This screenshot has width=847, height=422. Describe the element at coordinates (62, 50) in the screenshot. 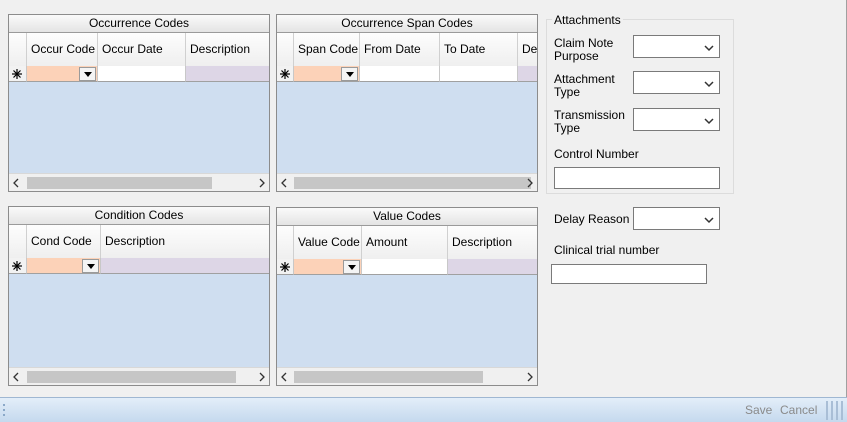

I see `column-header: Occur Code` at that location.